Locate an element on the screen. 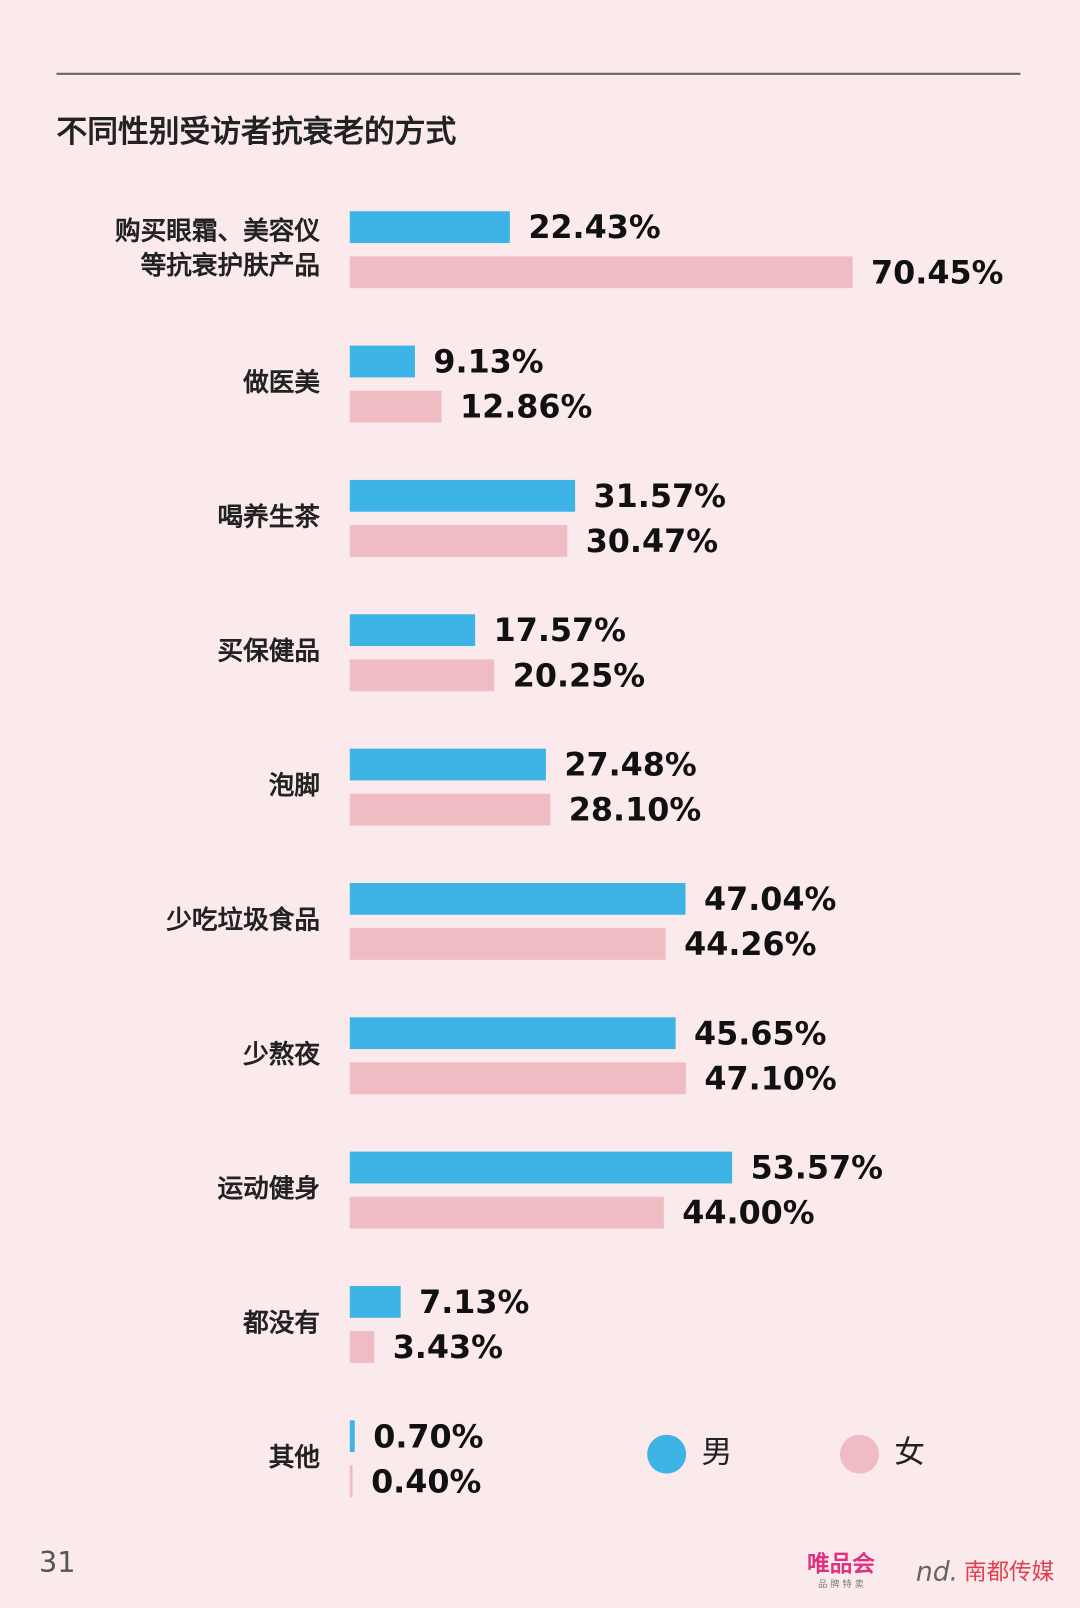 This screenshot has height=1608, width=1080. value-label: 17.57% is located at coordinates (560, 630).